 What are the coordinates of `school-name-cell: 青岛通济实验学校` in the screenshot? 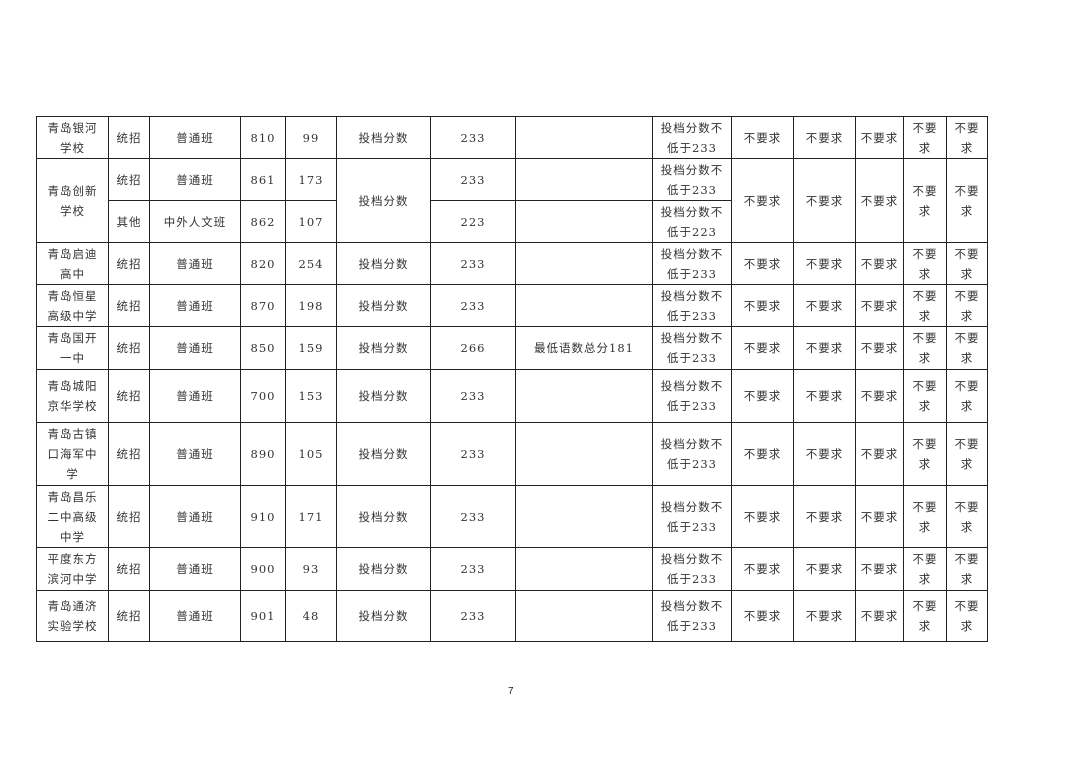 It's located at (72, 616).